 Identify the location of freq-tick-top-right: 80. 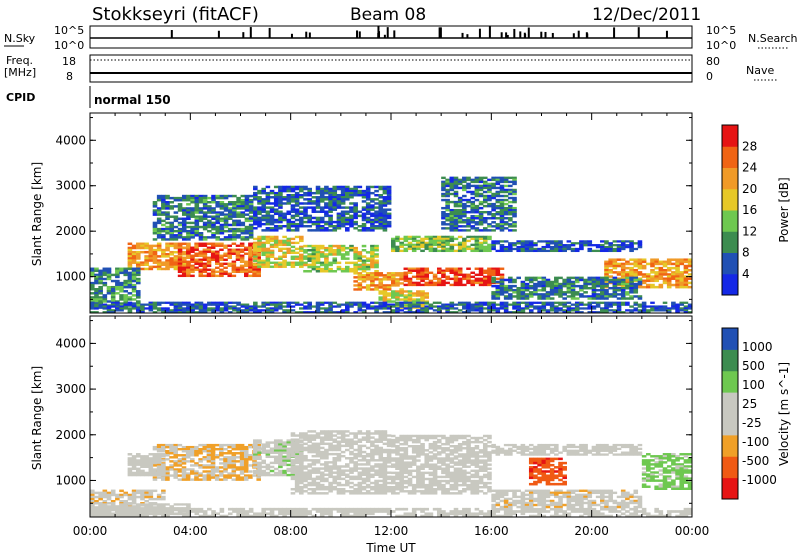
(713, 61).